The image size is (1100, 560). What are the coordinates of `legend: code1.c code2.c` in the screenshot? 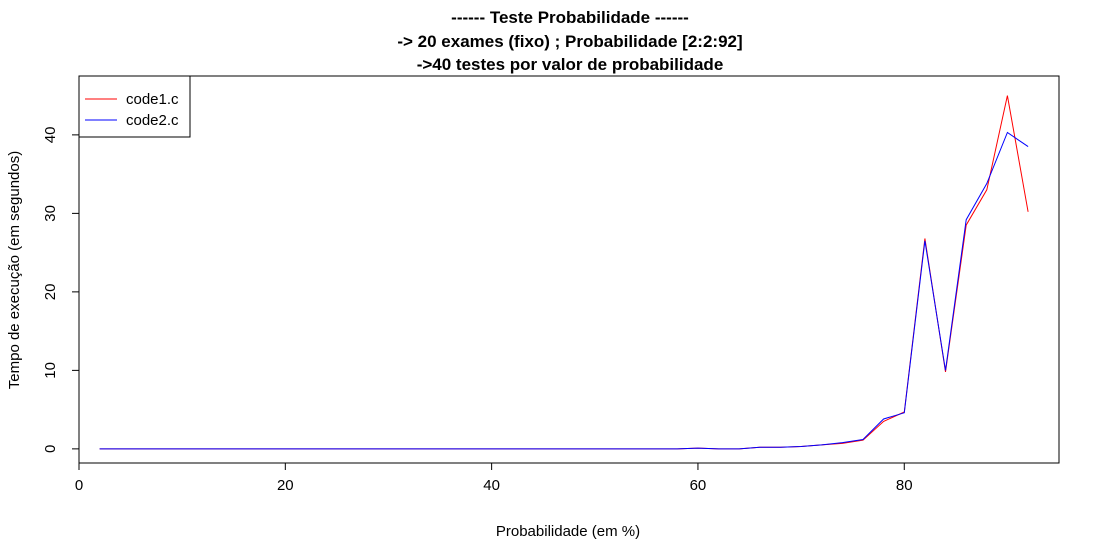 It's located at (134, 106).